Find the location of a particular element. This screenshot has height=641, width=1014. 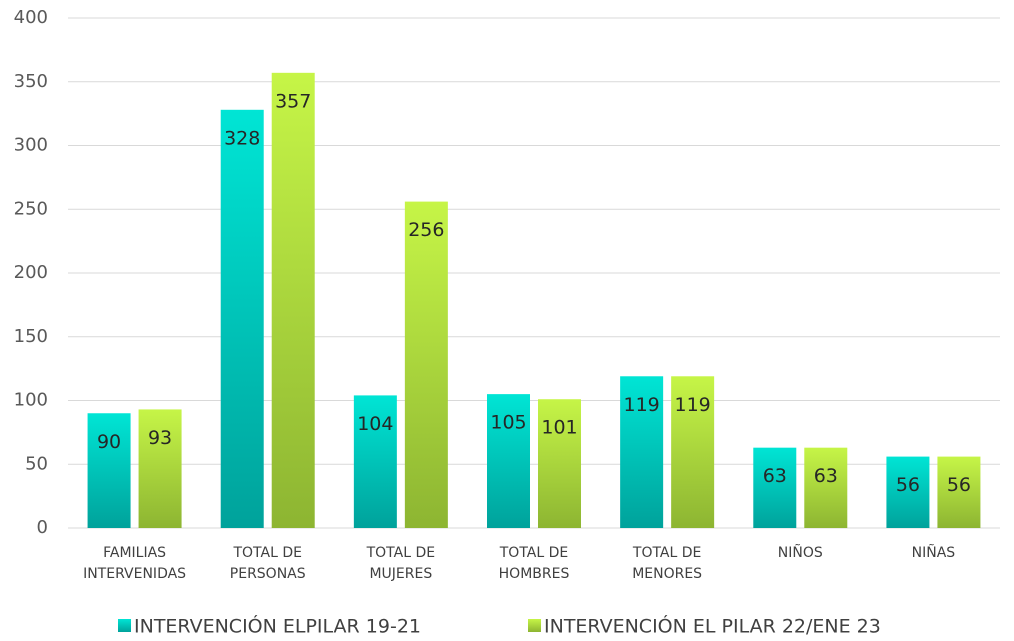

x-tick-label: NIÑAS is located at coordinates (934, 552).